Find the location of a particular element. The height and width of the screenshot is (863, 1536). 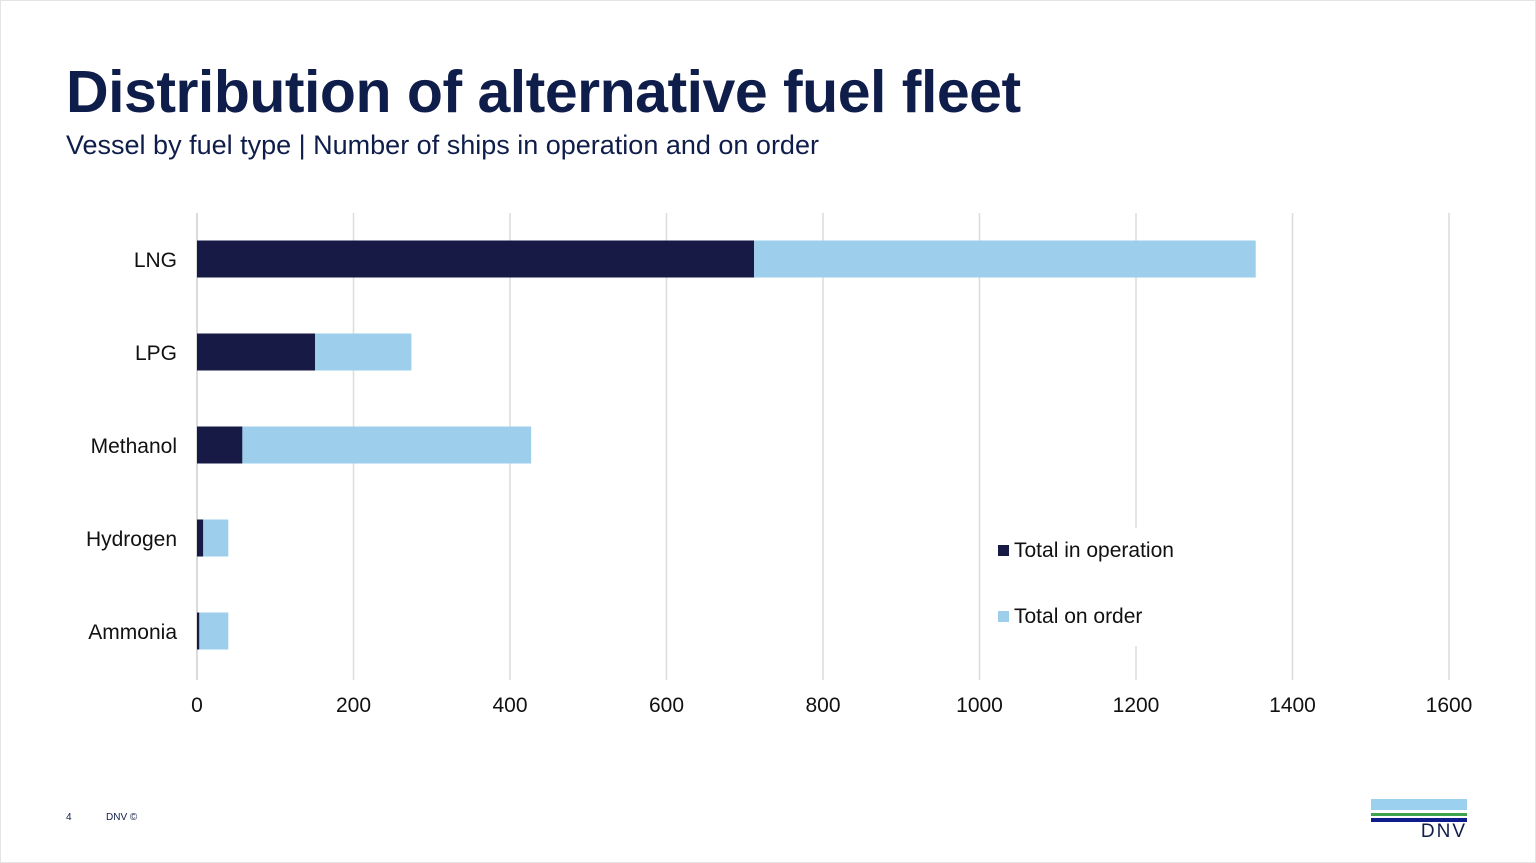

x-tick-label: 0 is located at coordinates (197, 705).